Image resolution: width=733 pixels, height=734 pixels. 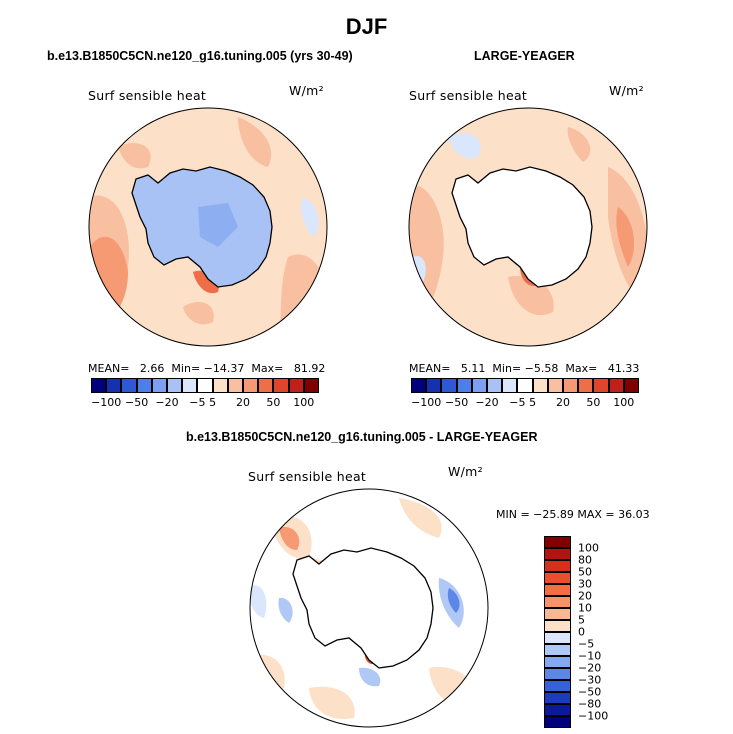 What do you see at coordinates (585, 608) in the screenshot?
I see `colorbar-tick-label: 10` at bounding box center [585, 608].